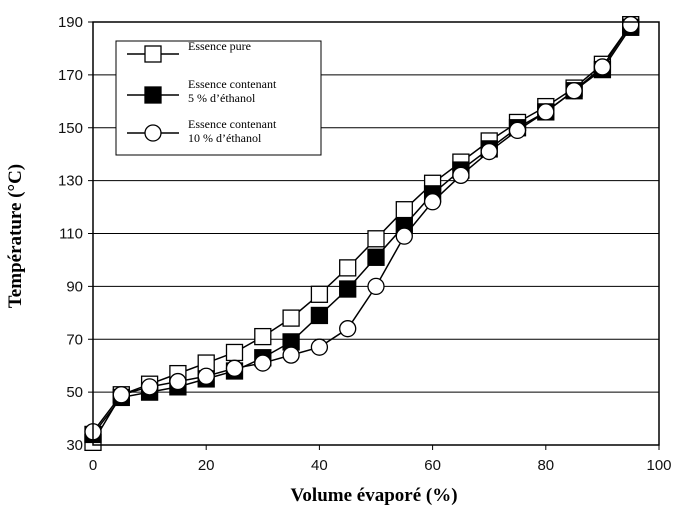  I want to click on y-tick-label: 190, so click(70, 22).